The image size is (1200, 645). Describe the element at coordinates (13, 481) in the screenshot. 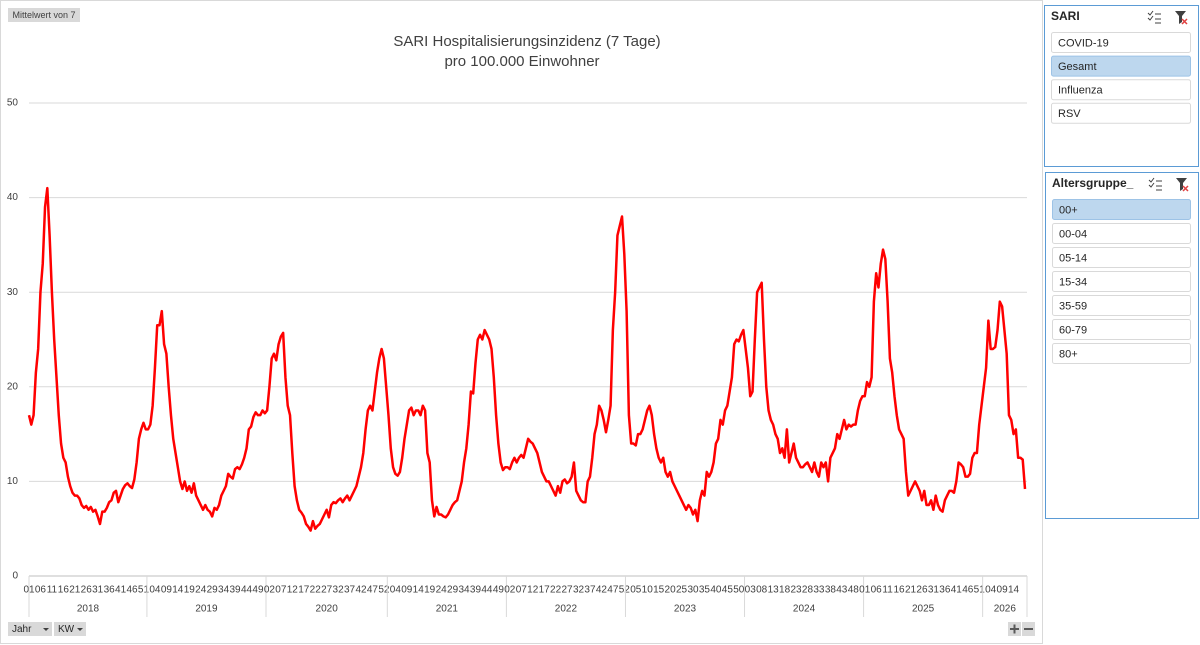

I see `y-tick-label: 10` at that location.